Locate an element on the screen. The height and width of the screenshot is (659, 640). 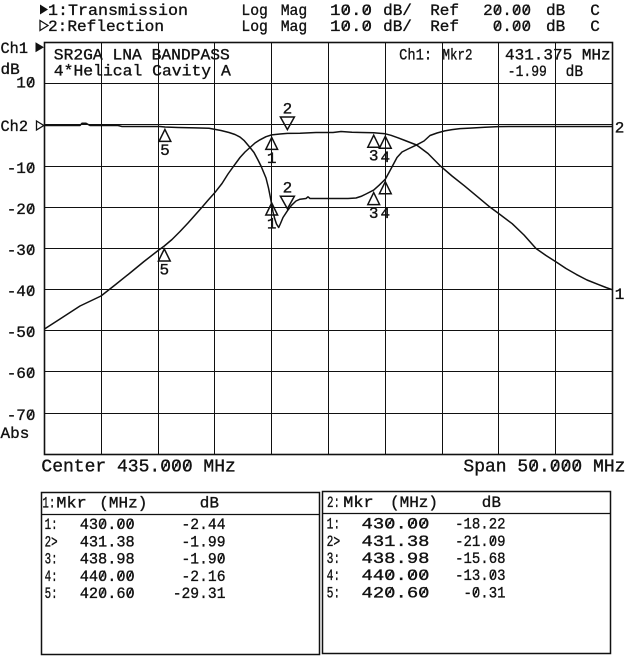
svg-text: Span 50.000 MHz is located at coordinates (544, 468).